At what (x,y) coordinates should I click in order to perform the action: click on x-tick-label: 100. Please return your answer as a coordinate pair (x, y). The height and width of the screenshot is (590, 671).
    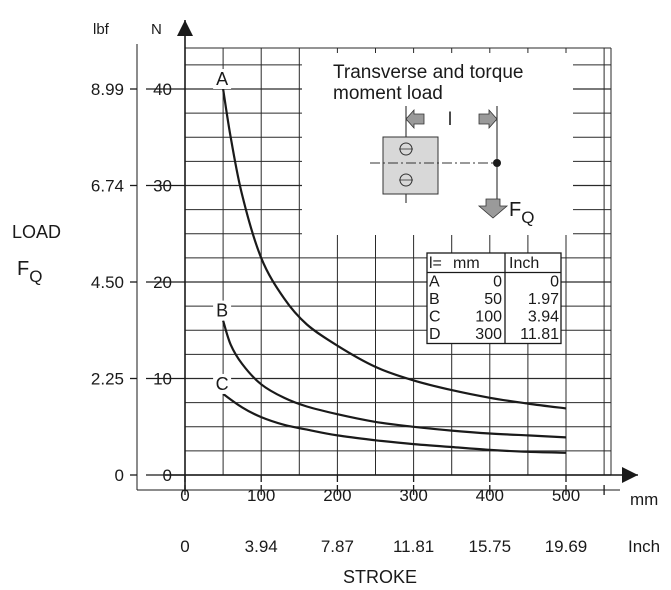
    Looking at the image, I should click on (261, 495).